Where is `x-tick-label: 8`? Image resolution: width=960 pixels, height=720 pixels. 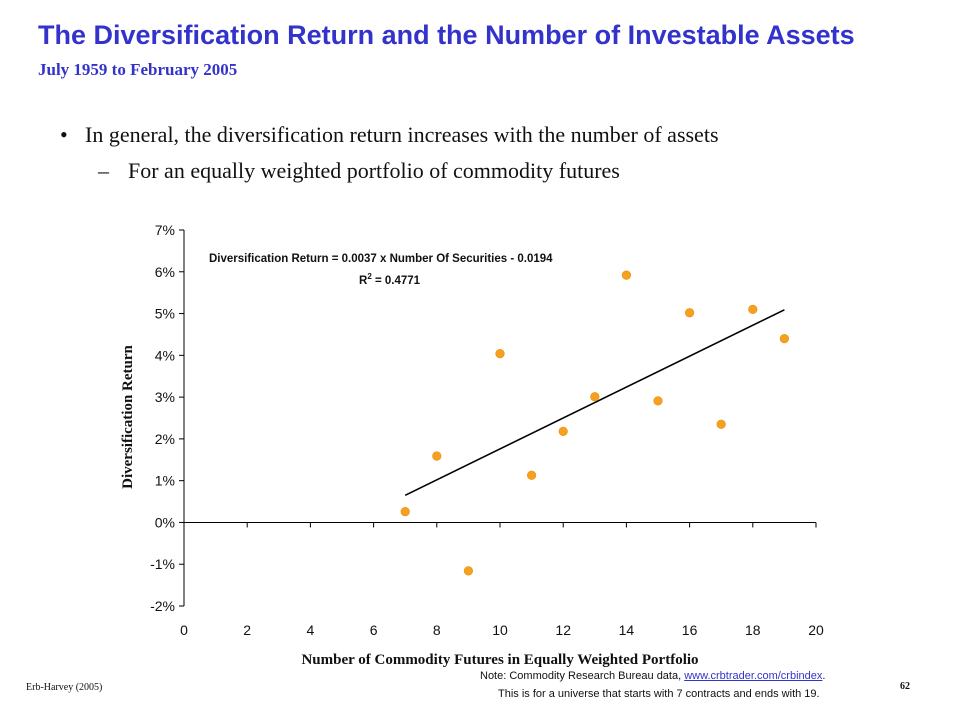 x-tick-label: 8 is located at coordinates (437, 630).